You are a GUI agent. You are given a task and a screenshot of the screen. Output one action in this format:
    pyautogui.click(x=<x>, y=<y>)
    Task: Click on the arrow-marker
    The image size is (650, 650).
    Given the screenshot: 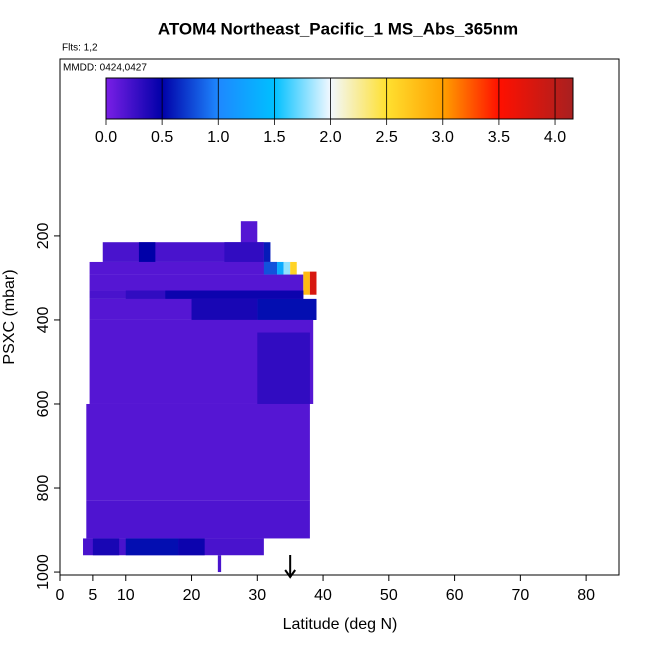 What is the action you would take?
    pyautogui.click(x=290, y=567)
    